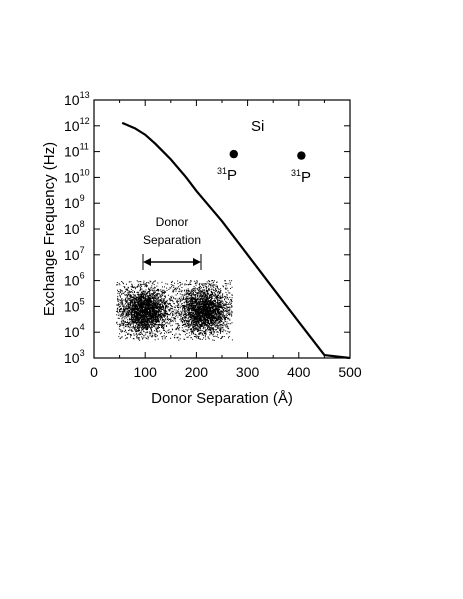 The width and height of the screenshot is (463, 599). Describe the element at coordinates (306, 177) in the screenshot. I see `element-label-2: P` at that location.